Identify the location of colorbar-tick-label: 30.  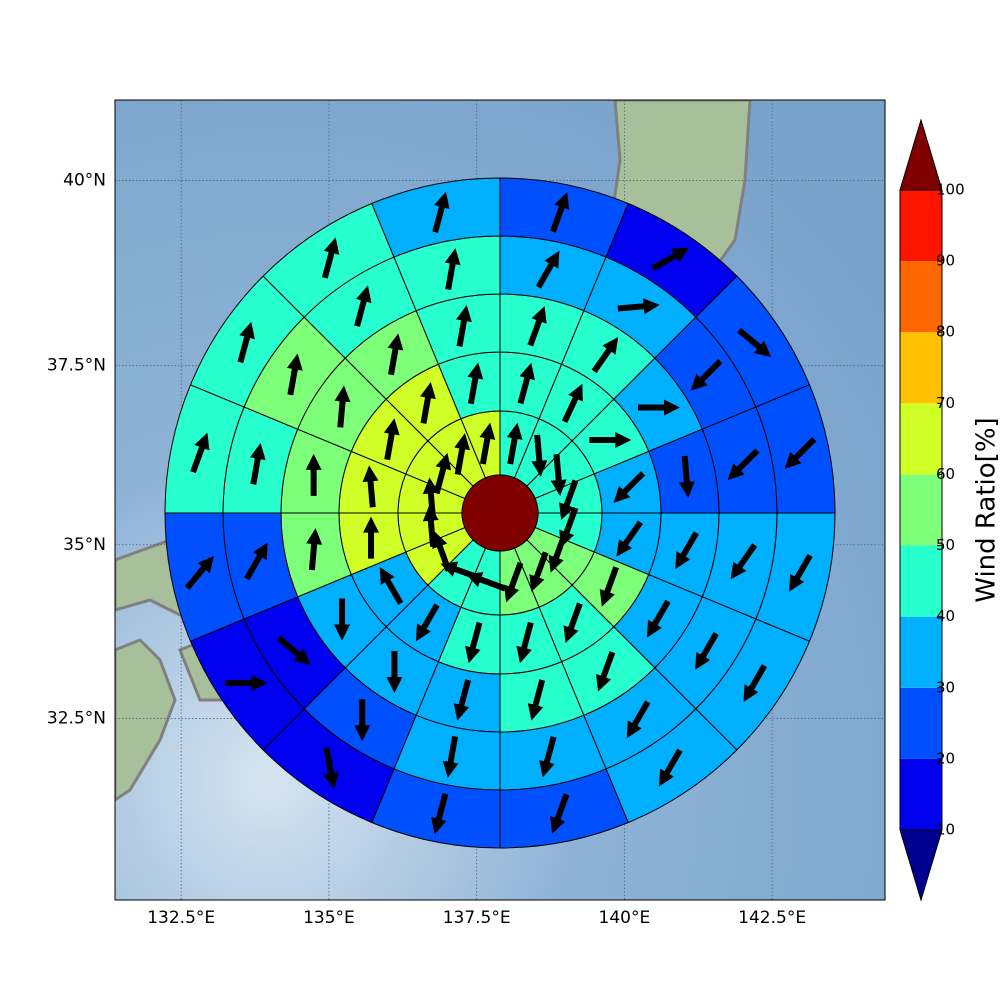
(945, 687).